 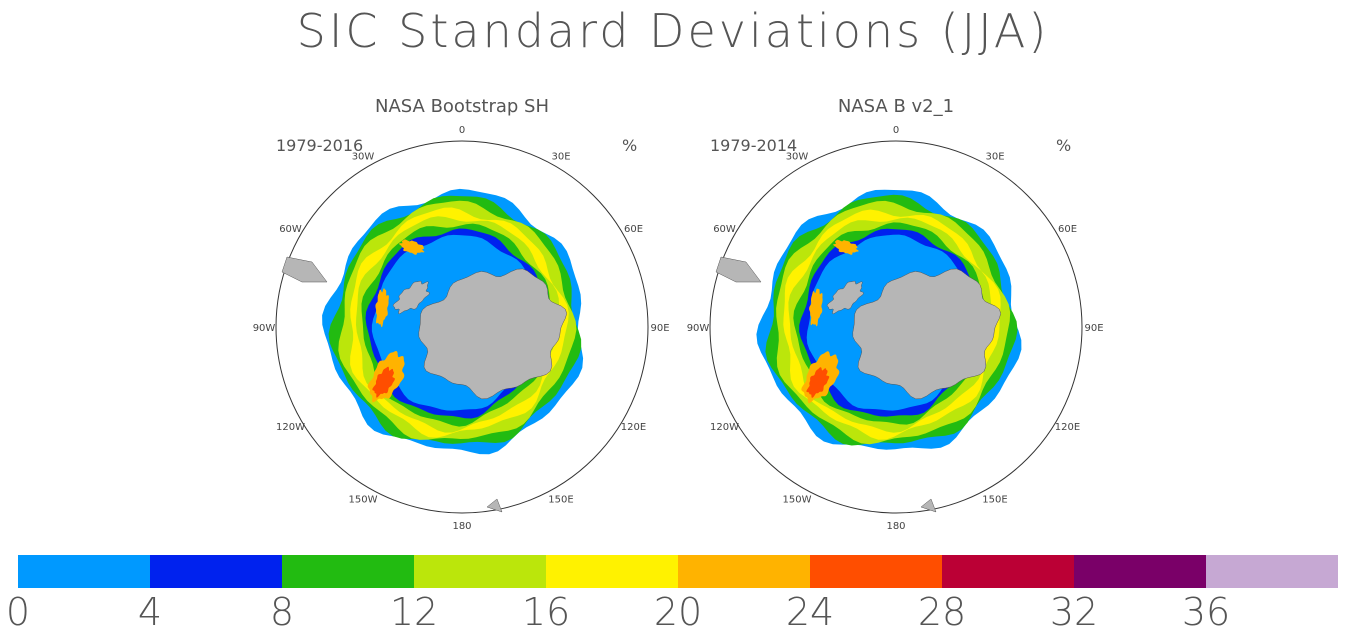 I want to click on panel-title: NASA B v2_1, so click(x=896, y=106).